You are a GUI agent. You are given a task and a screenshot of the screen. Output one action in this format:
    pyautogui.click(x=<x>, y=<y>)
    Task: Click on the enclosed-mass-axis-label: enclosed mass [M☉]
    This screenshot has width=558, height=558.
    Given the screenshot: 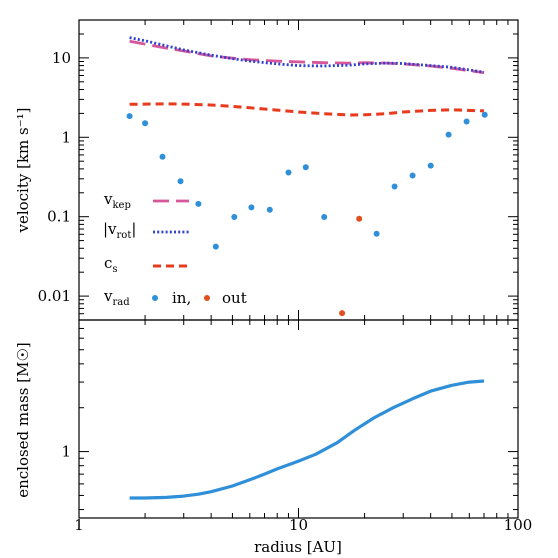 What is the action you would take?
    pyautogui.click(x=23, y=420)
    